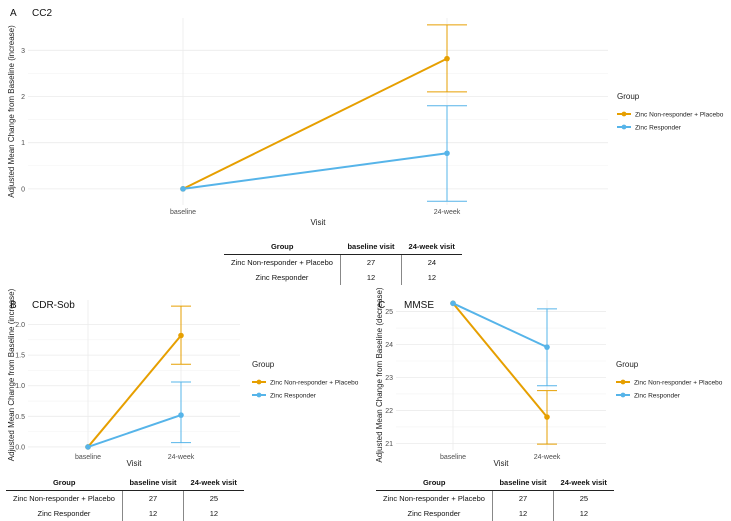 This screenshot has height=521, width=731. I want to click on y-tick-label: 0.0, so click(20, 447).